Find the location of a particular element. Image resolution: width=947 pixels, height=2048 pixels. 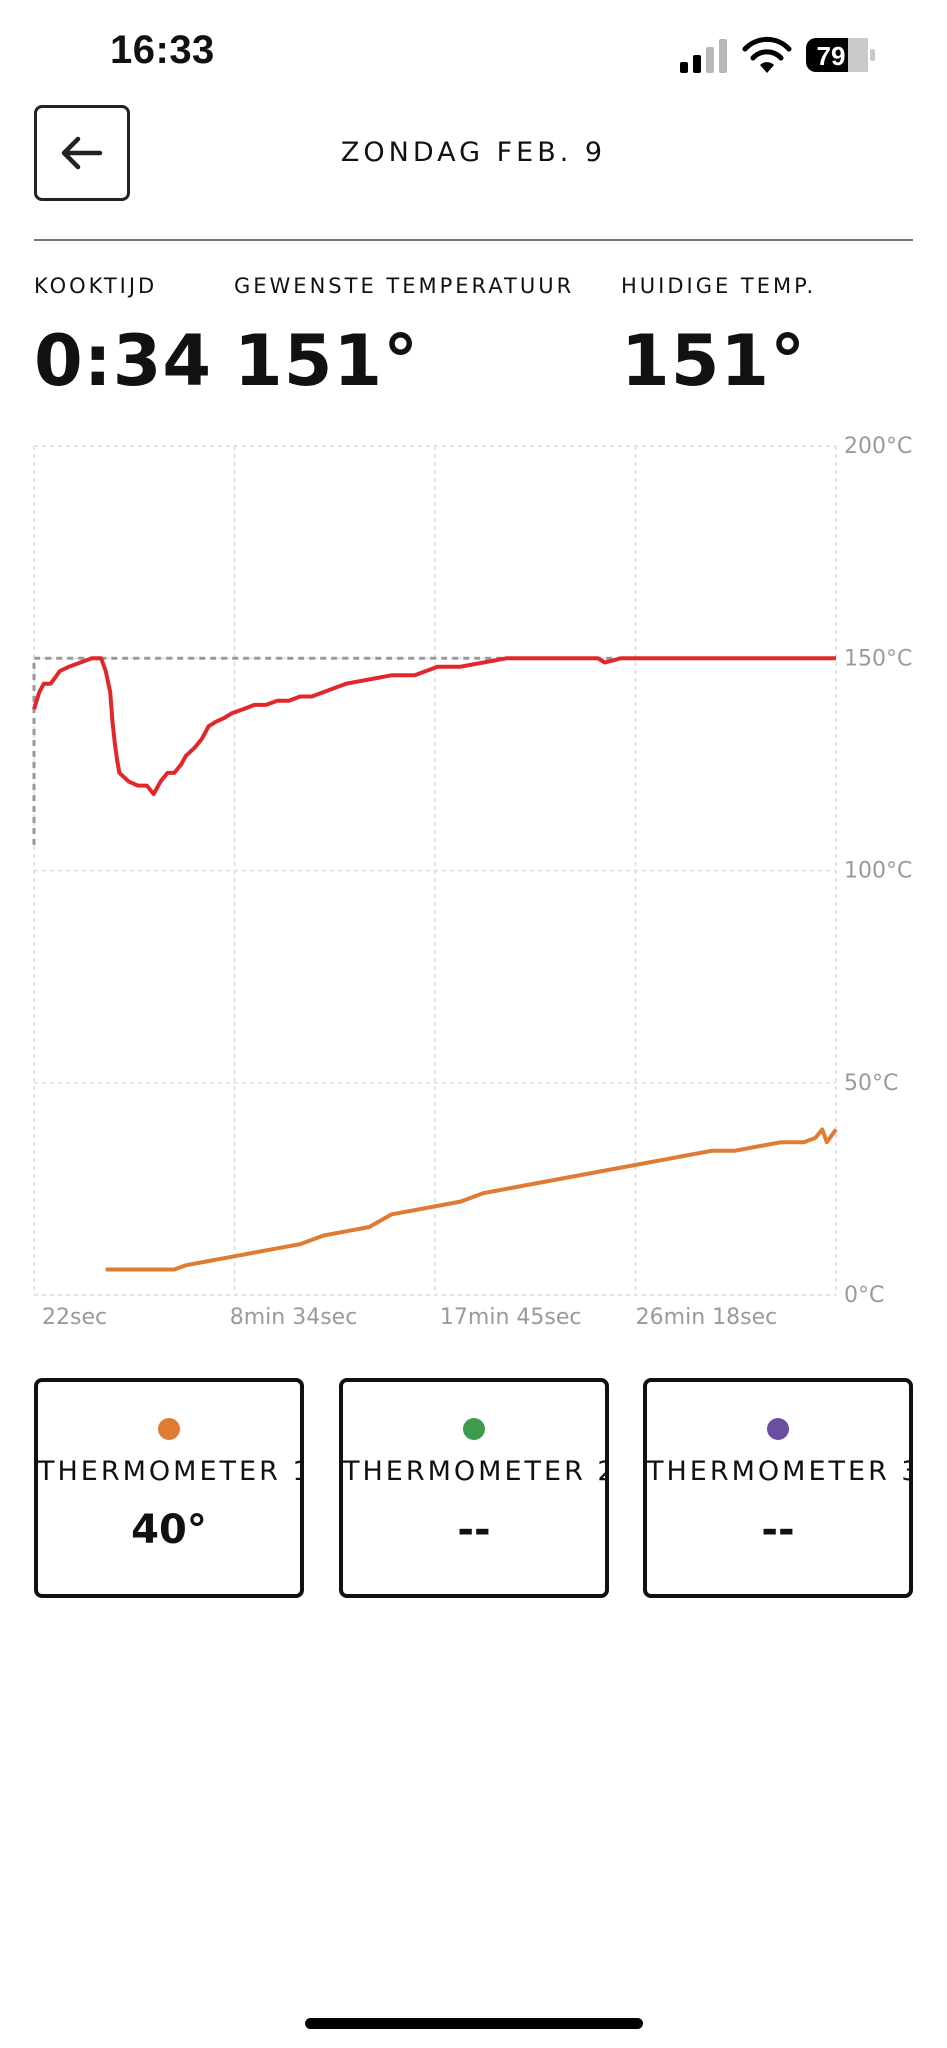

cook-time-stat: KOOKTIJD 0:34 is located at coordinates (123, 338).